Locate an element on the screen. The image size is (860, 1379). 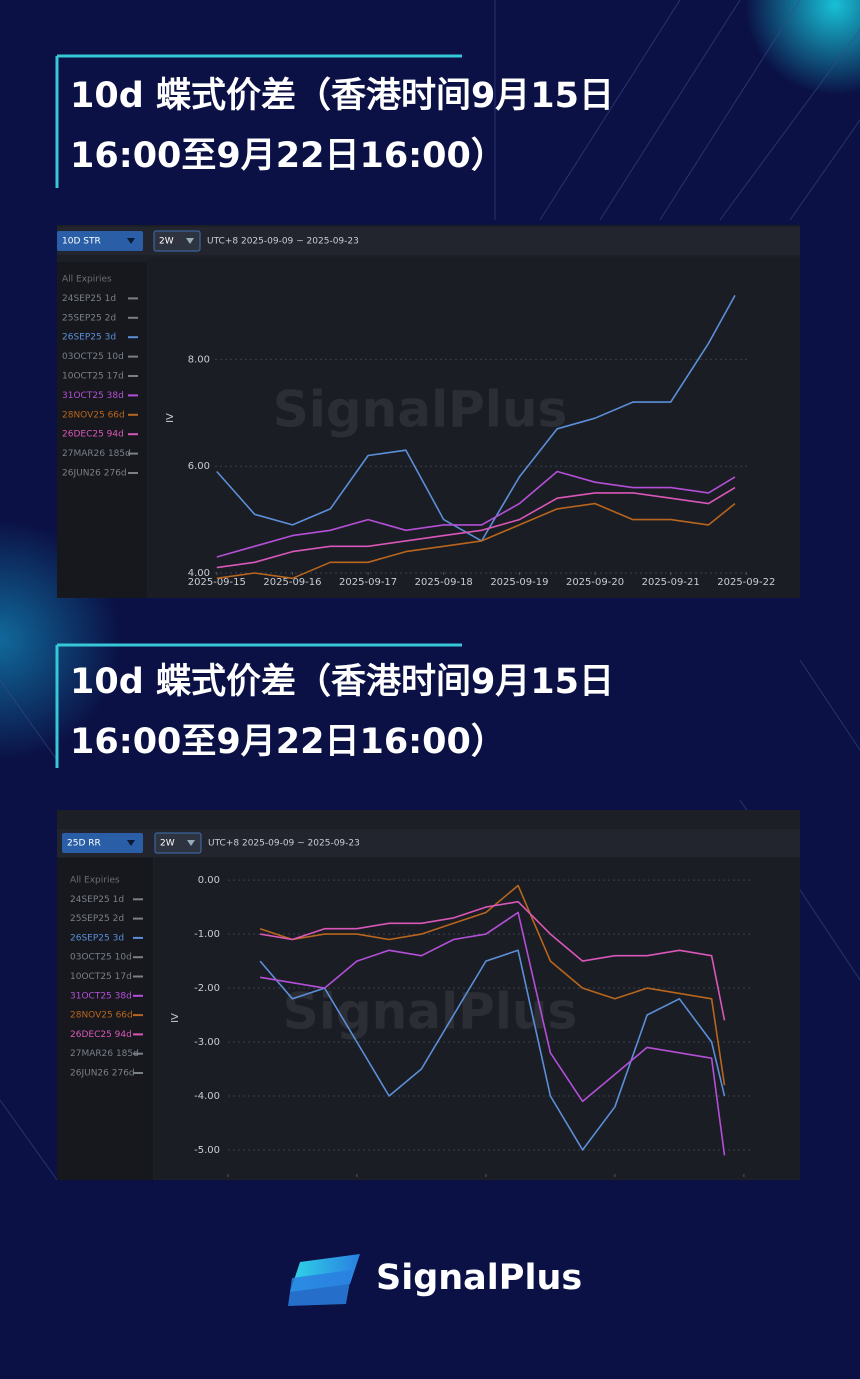
sidebar is located at coordinates (105, 1019).